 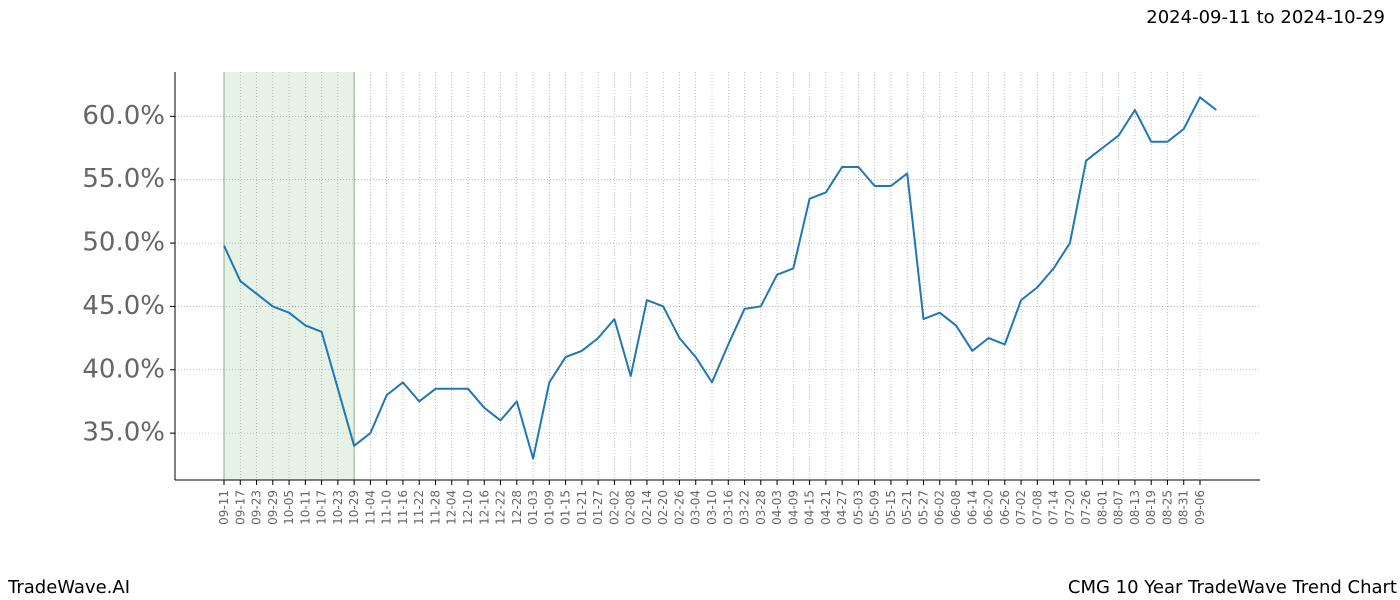 What do you see at coordinates (354, 507) in the screenshot?
I see `x-tick-label: 10-29` at bounding box center [354, 507].